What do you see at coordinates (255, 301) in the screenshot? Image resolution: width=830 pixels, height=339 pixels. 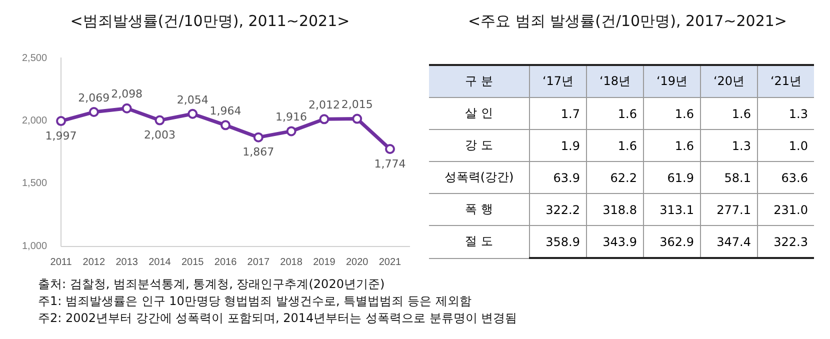 I see `text: 주1: 범죄발생률은 인구 10만명당 형법범죄 발생건수로, 특별법범죄 등은 제외함` at bounding box center [255, 301].